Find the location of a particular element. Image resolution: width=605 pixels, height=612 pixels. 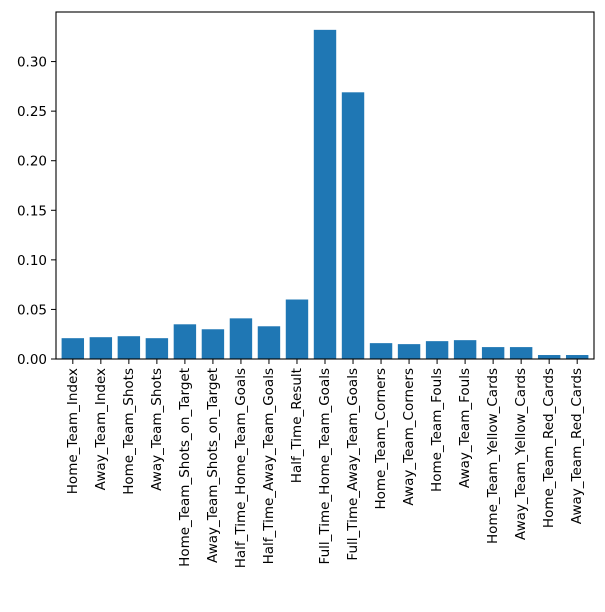

x-tick-label: Away_Team_Shots_on_Target is located at coordinates (213, 465).